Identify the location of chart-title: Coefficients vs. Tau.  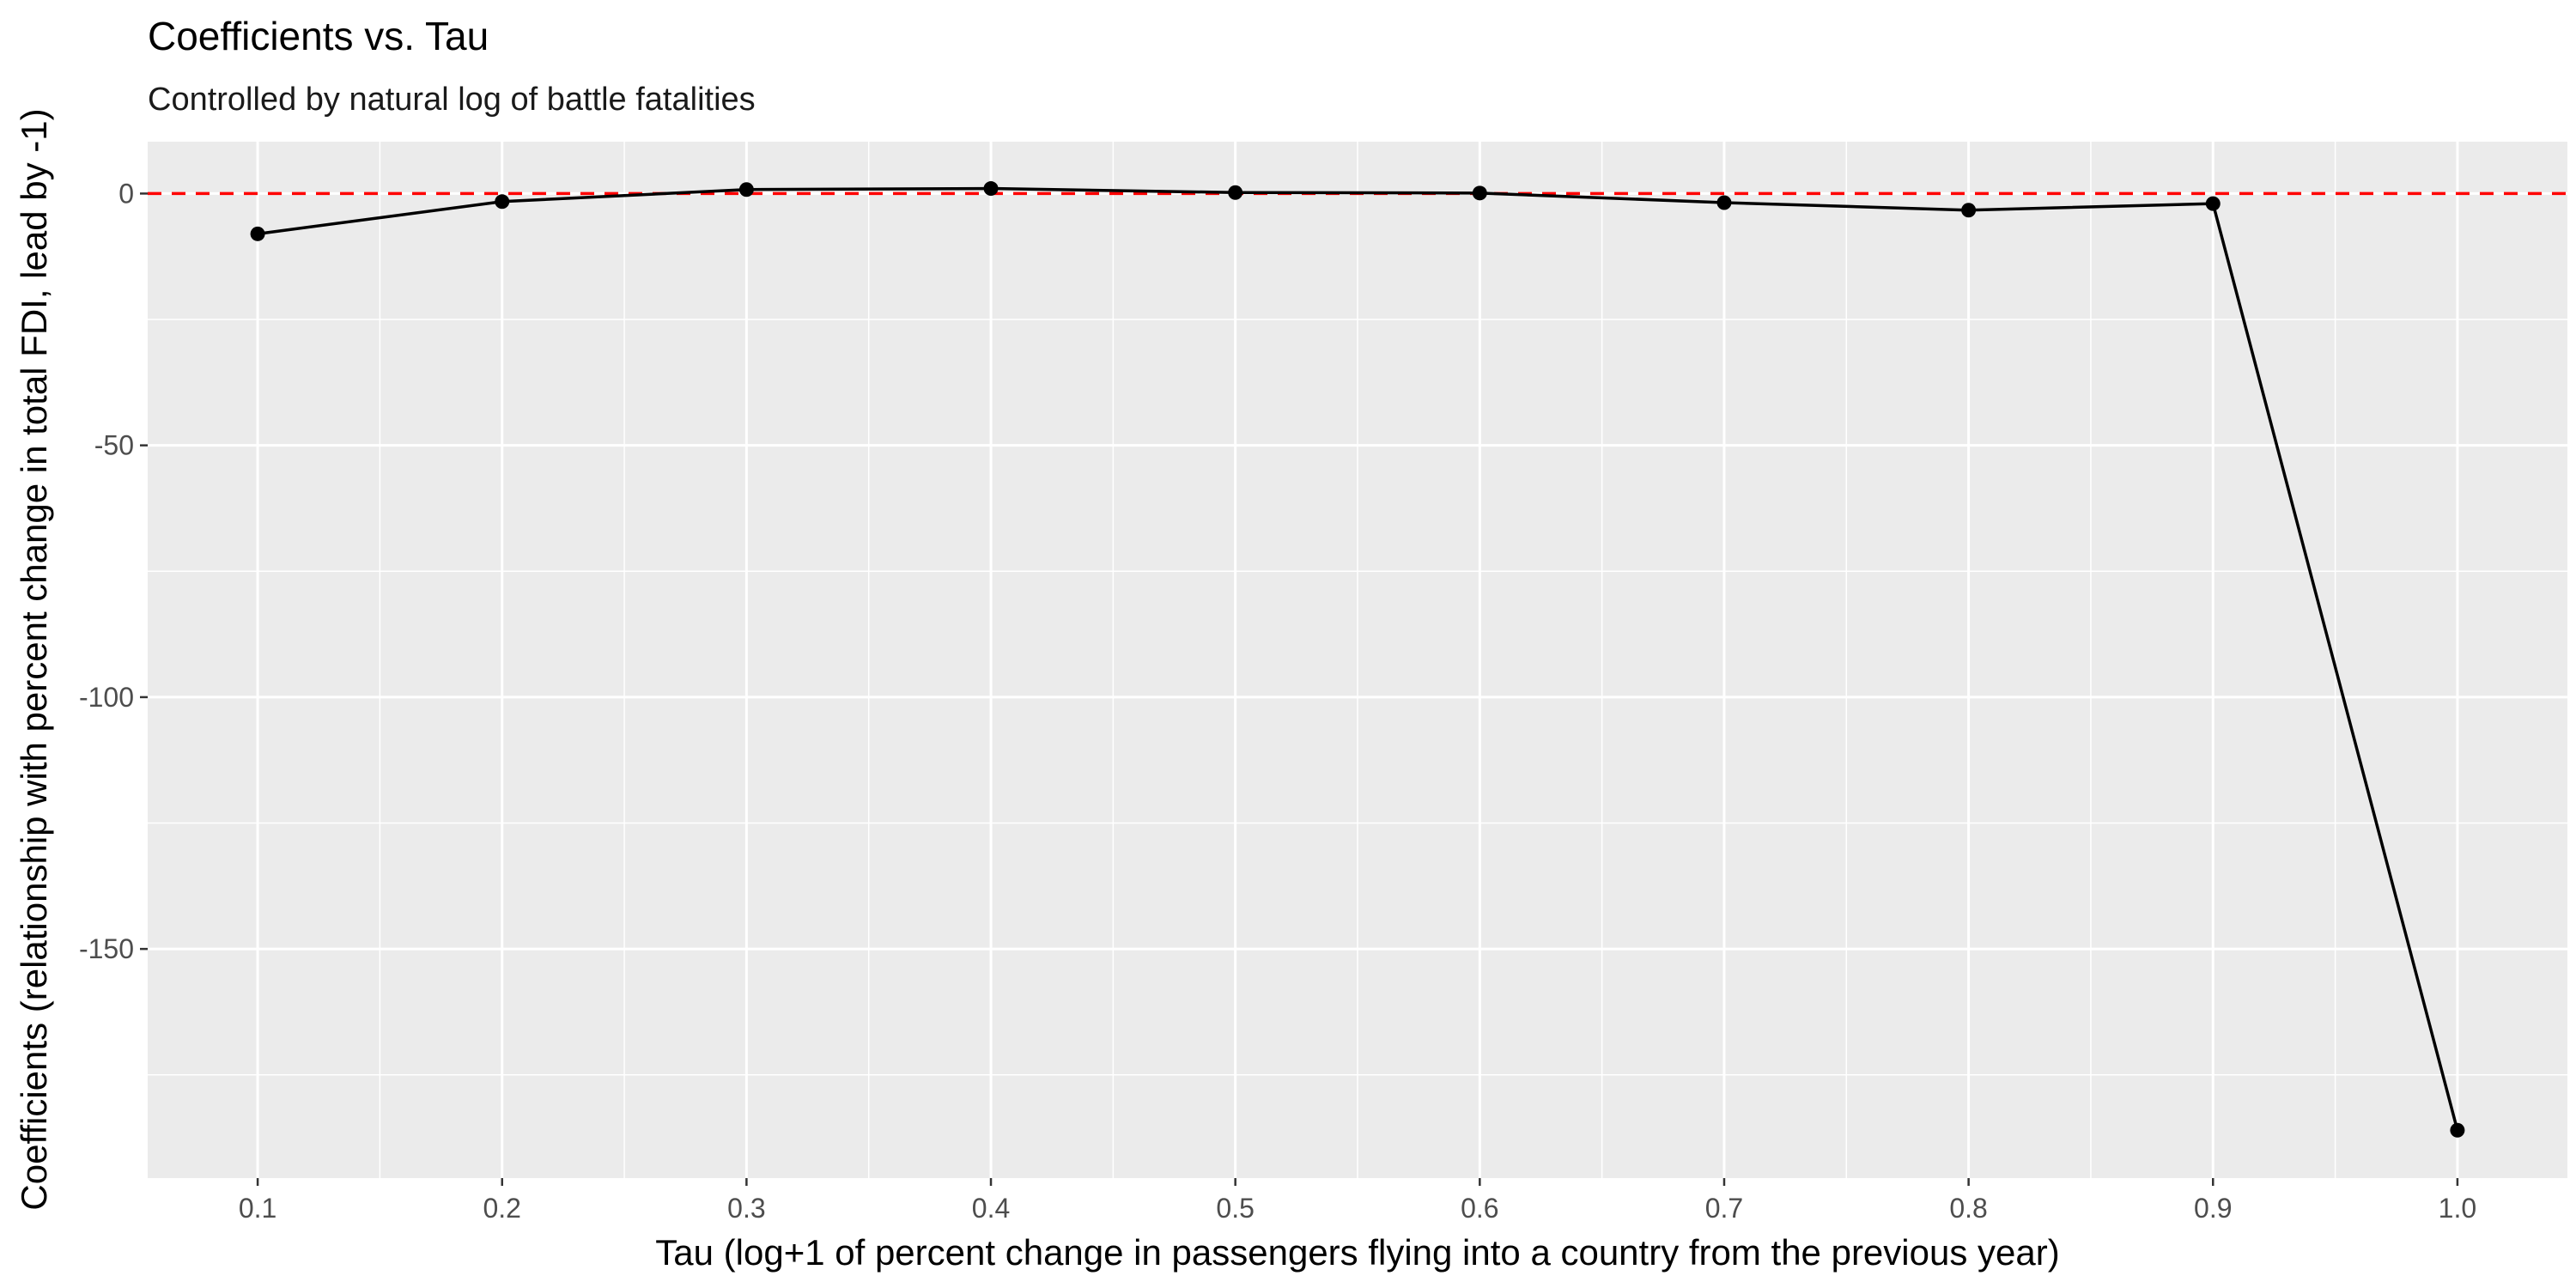
(318, 36).